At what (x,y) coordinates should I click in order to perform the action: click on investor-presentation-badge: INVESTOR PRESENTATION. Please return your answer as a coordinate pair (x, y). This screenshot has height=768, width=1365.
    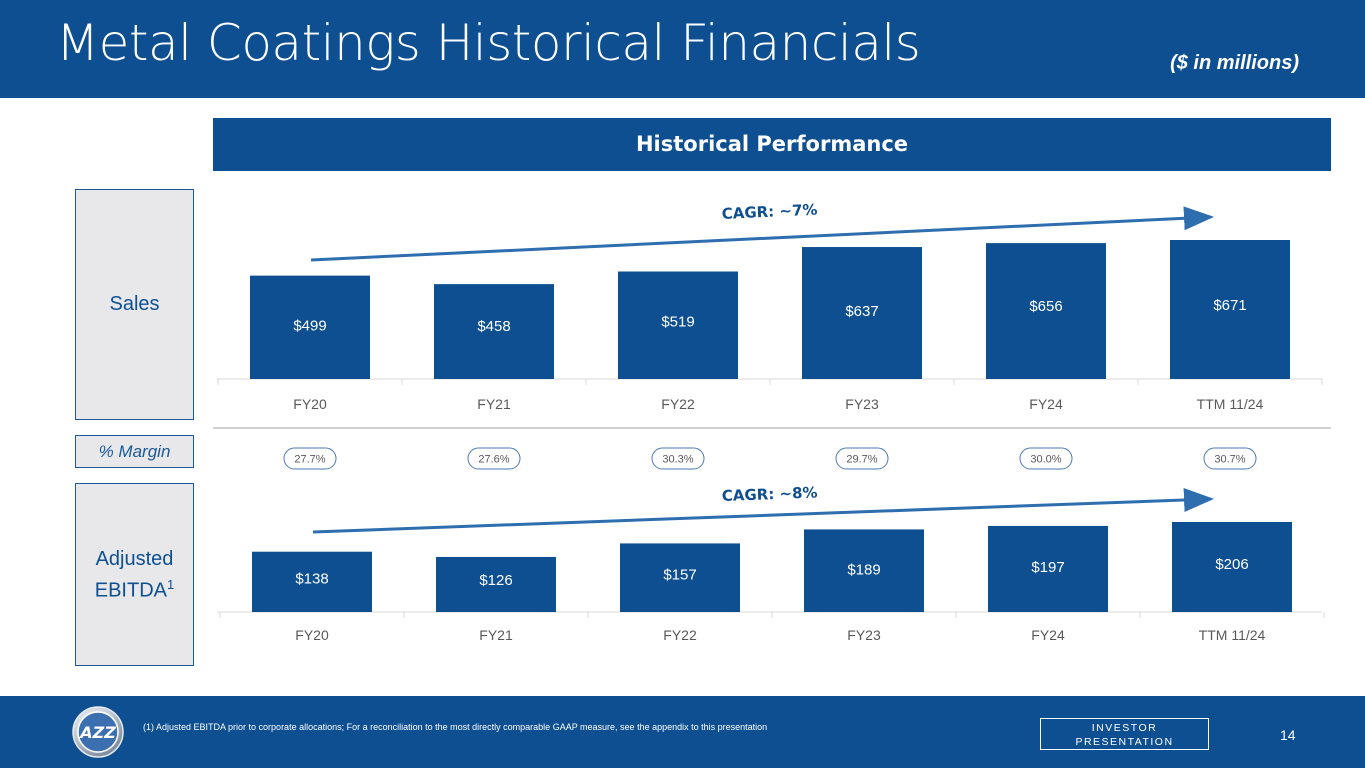
    Looking at the image, I should click on (1124, 734).